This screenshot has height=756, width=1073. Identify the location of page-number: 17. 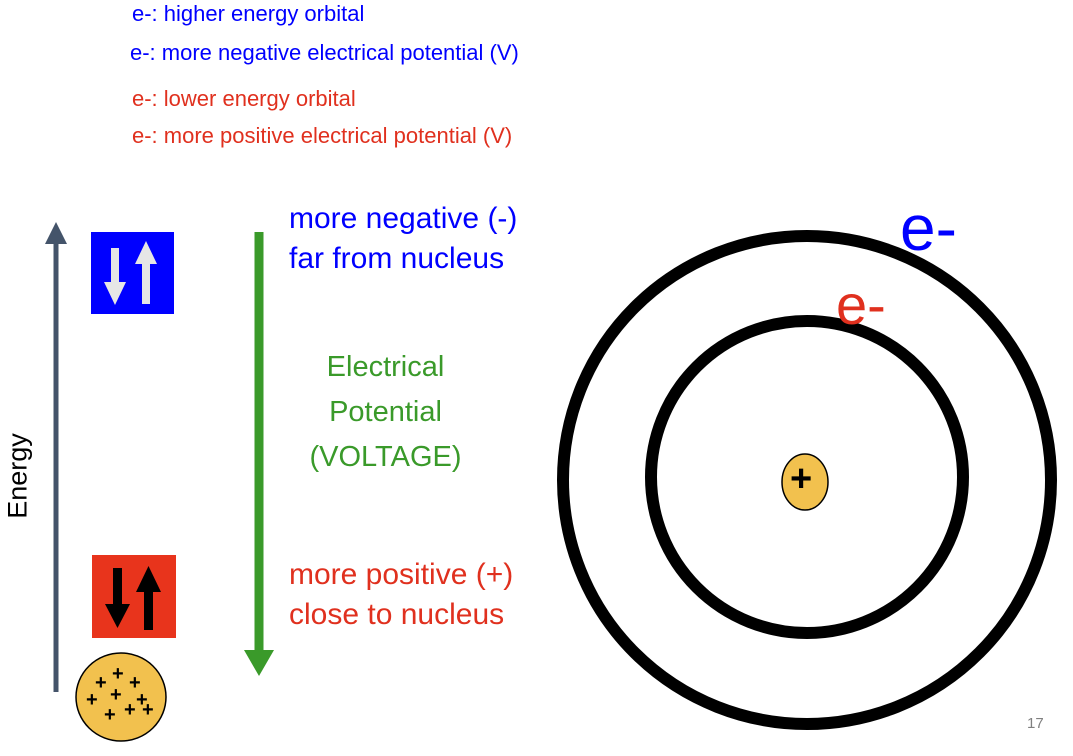
(1035, 723).